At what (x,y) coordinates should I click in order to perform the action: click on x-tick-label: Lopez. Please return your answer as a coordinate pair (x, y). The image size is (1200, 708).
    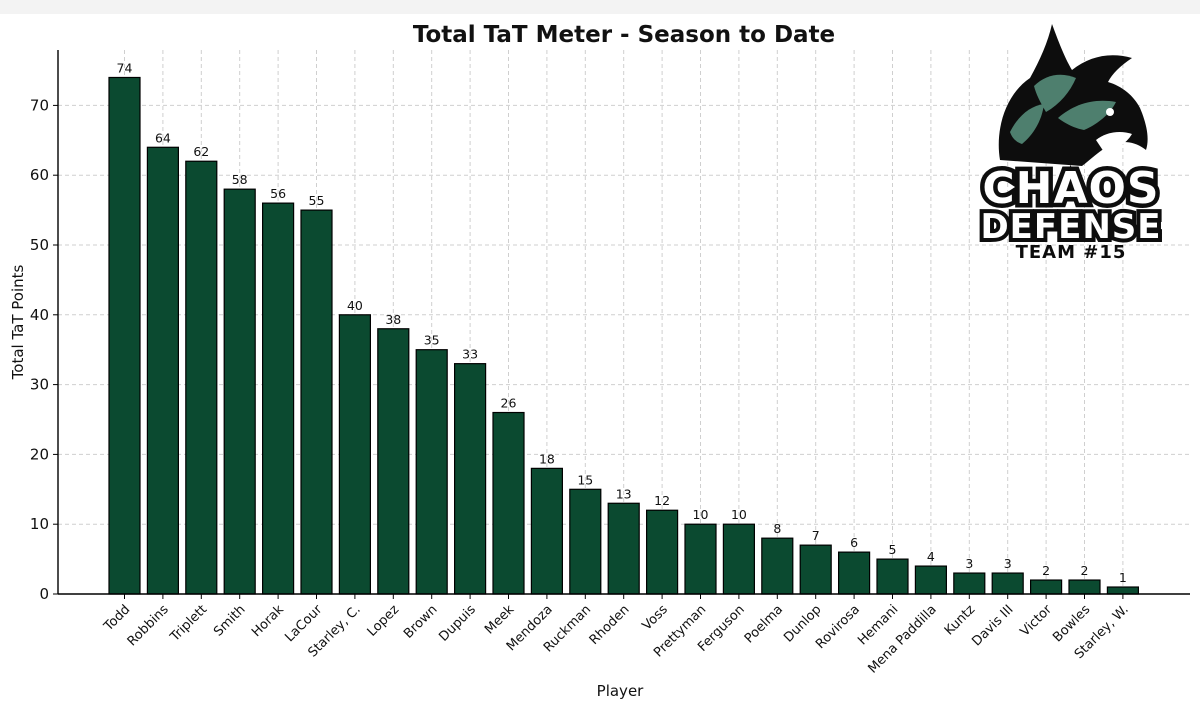
    Looking at the image, I should click on (384, 621).